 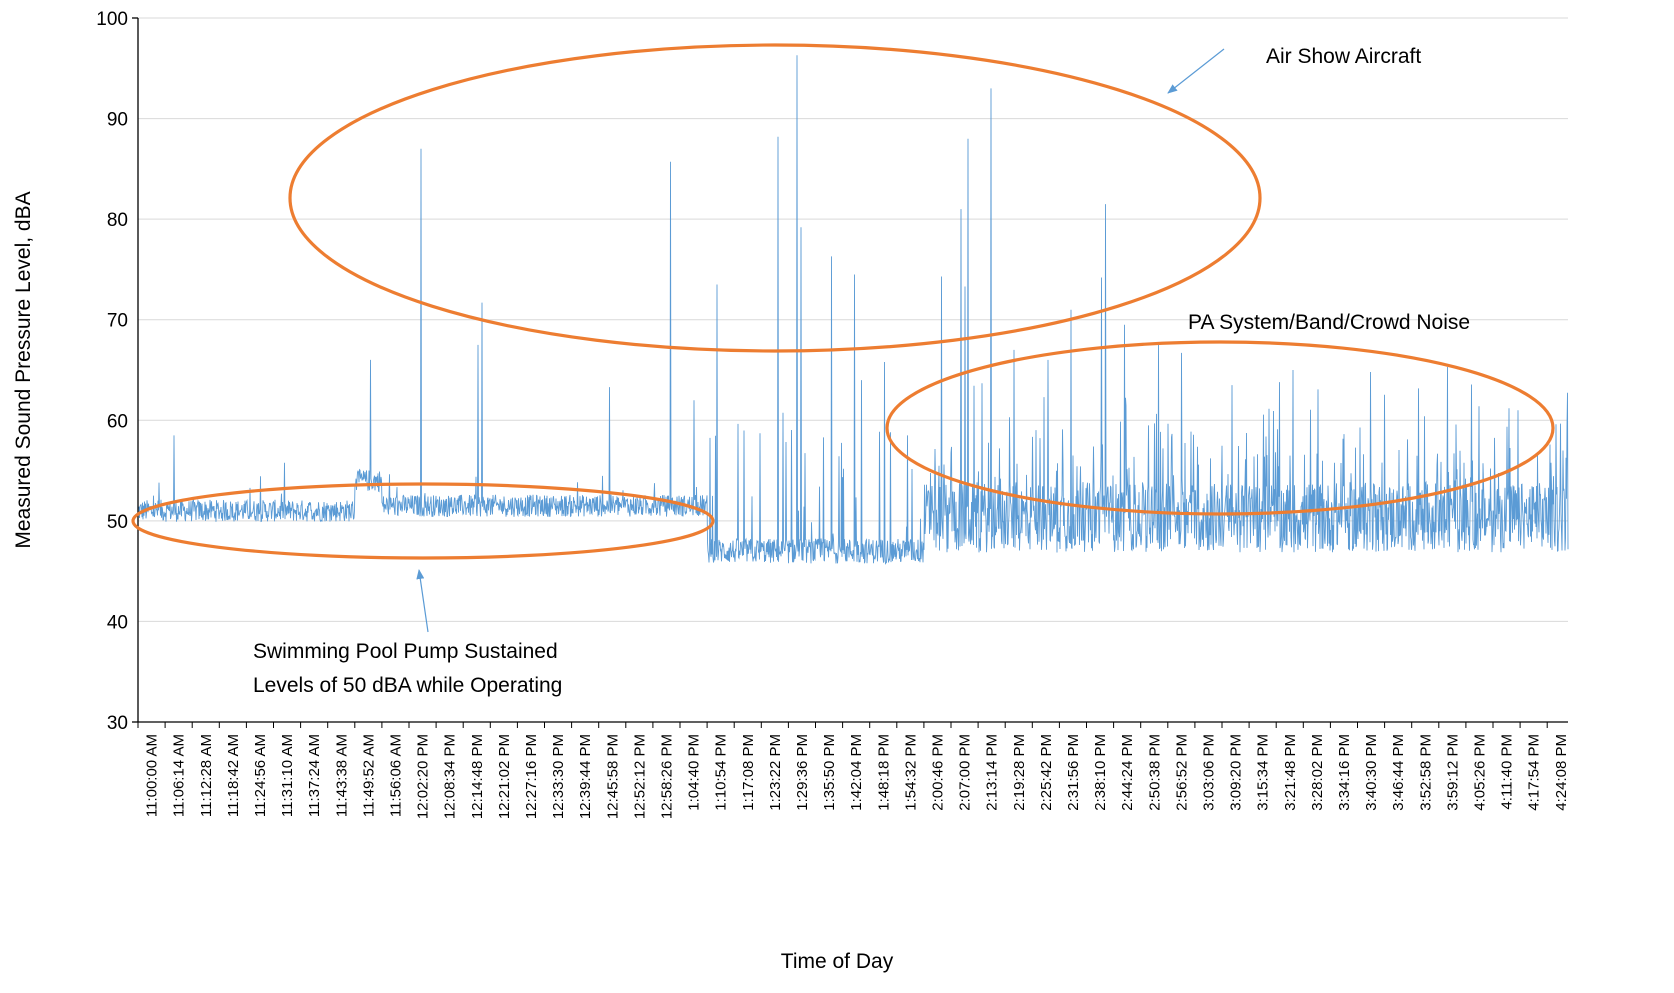 I want to click on x-tick-label: 12:52:12 PM, so click(x=639, y=776).